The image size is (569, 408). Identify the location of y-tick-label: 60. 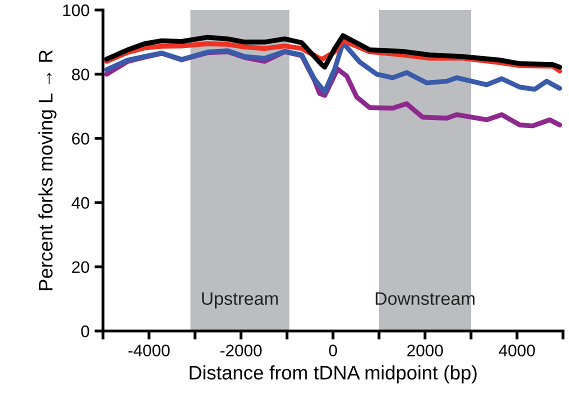
(81, 138).